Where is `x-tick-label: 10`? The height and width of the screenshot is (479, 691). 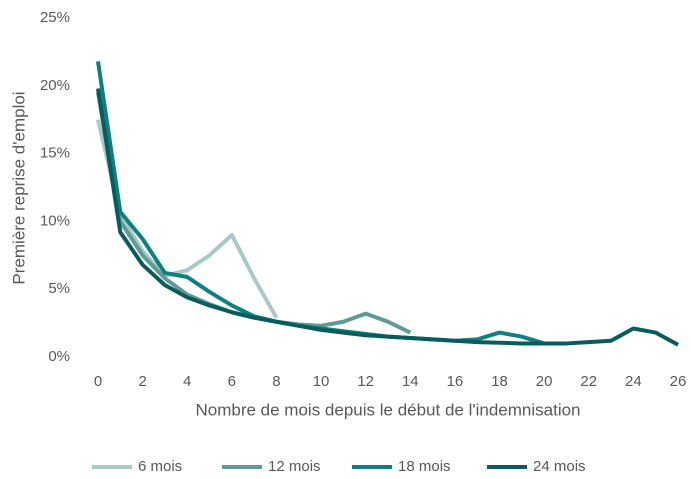
x-tick-label: 10 is located at coordinates (321, 381).